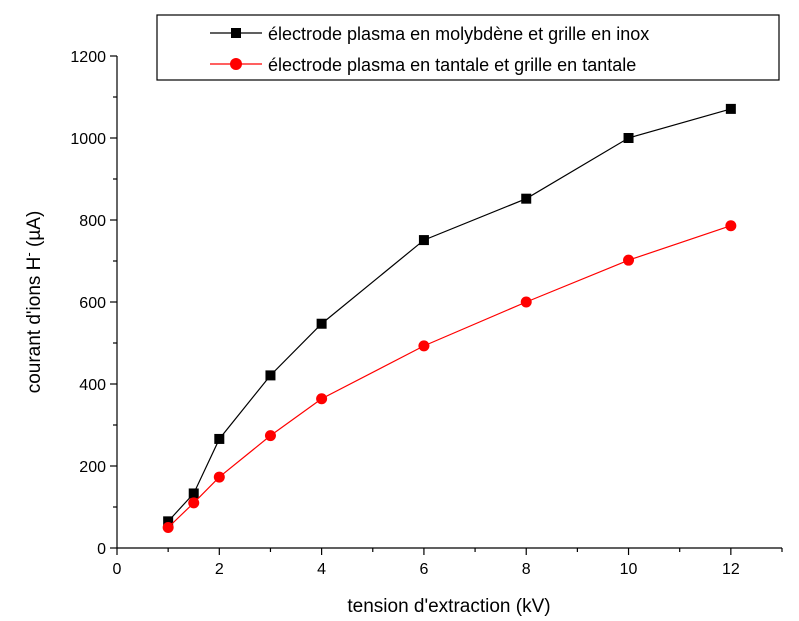  What do you see at coordinates (101, 549) in the screenshot?
I see `y-tick-label: 0` at bounding box center [101, 549].